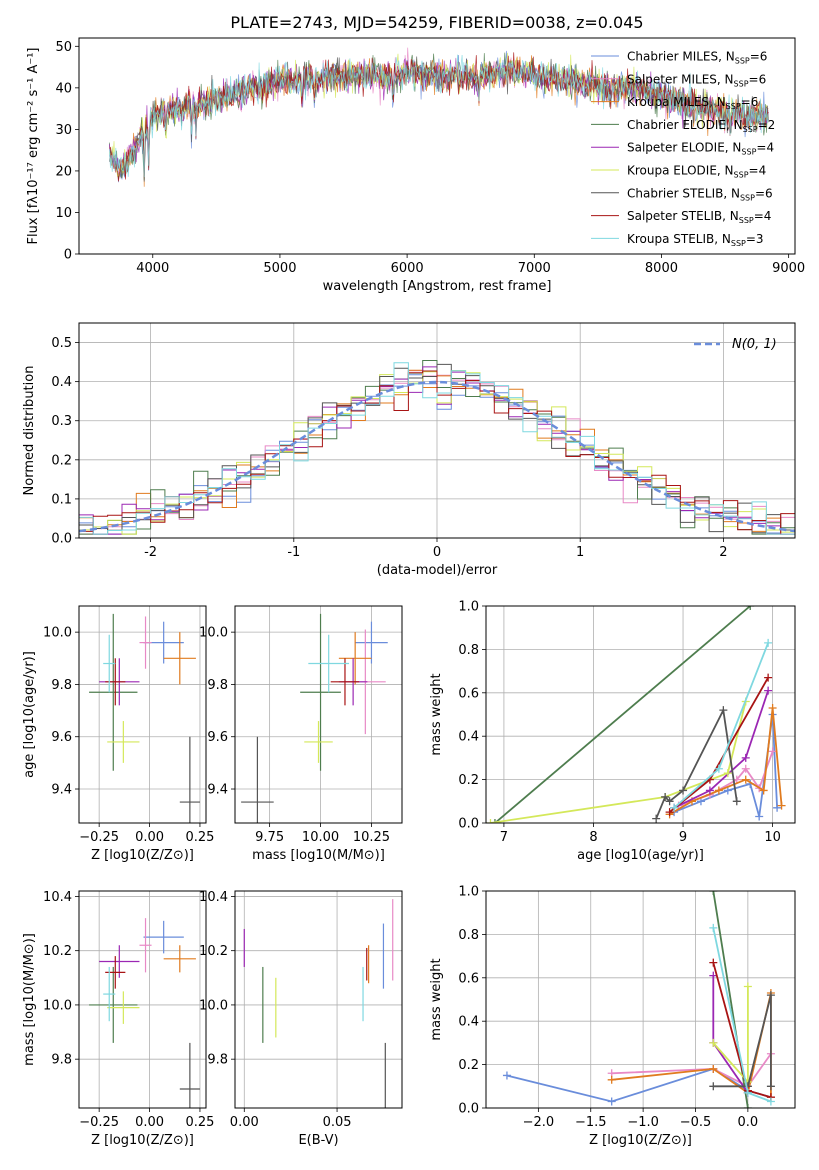 Image resolution: width=819 pixels, height=1170 pixels. I want to click on y-axis-label: age [log10(age/yr)], so click(29, 714).